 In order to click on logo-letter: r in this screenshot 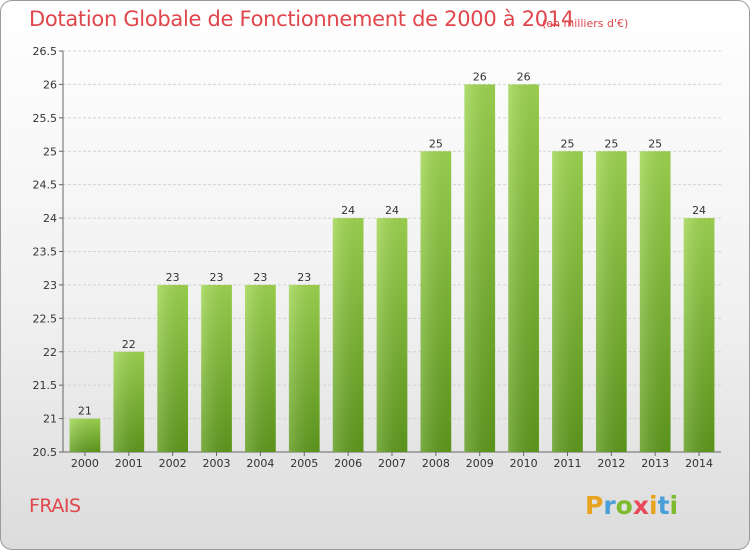, I will do `click(609, 505)`.